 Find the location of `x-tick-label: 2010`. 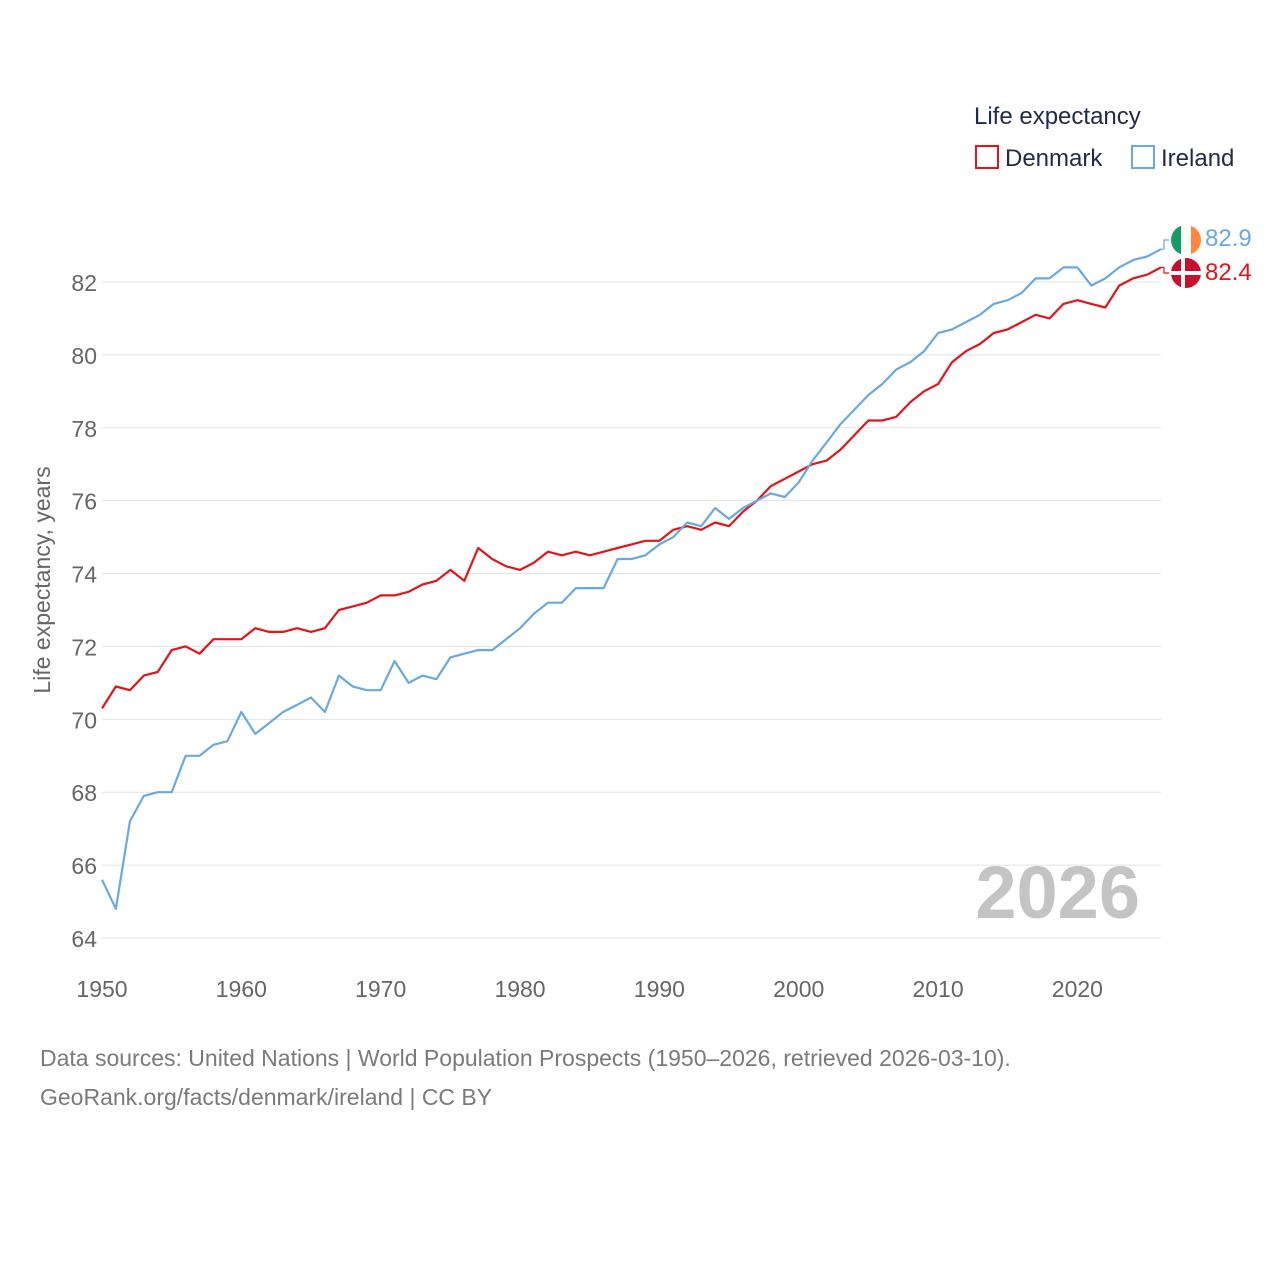

x-tick-label: 2010 is located at coordinates (937, 989).